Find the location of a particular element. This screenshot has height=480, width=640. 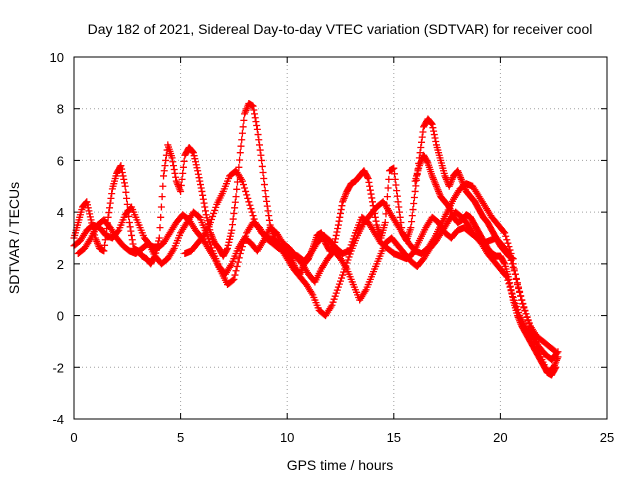

y-tick-label: -2 is located at coordinates (58, 367).